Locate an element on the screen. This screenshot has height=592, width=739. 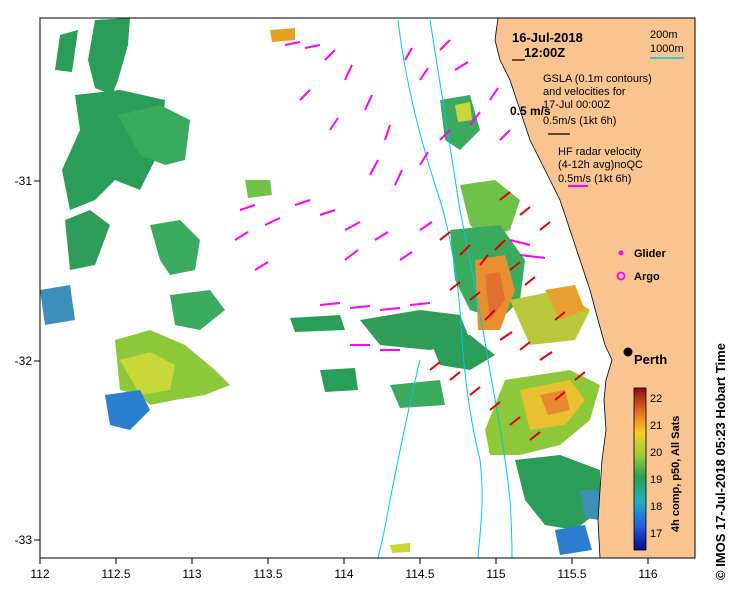
perth-label: Perth is located at coordinates (650, 359).